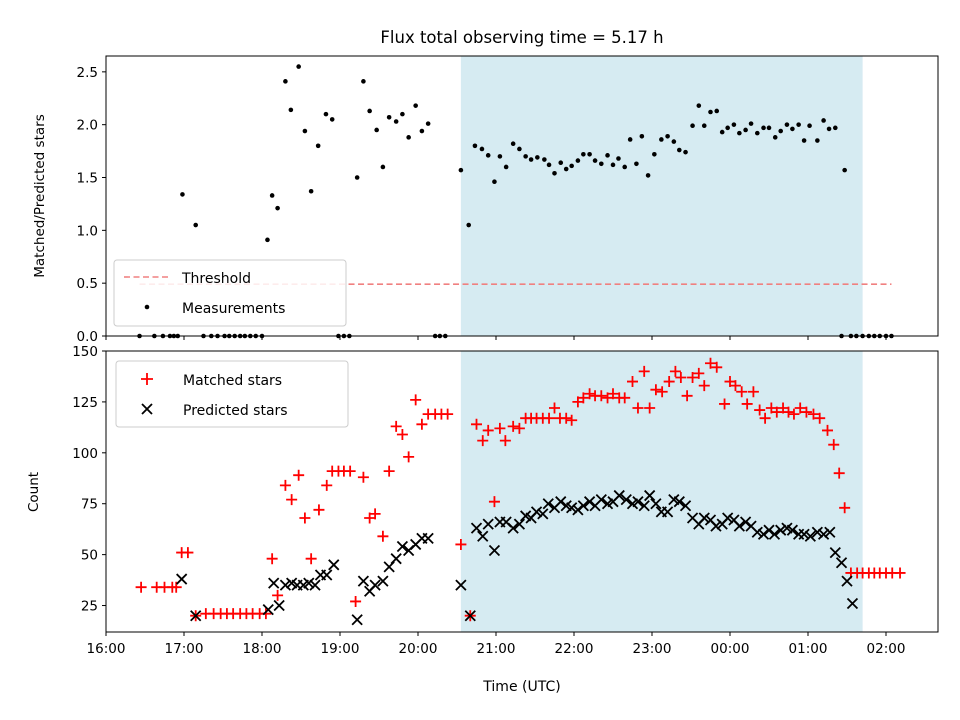 The width and height of the screenshot is (960, 720). I want to click on x-tick-label: 16:00, so click(106, 649).